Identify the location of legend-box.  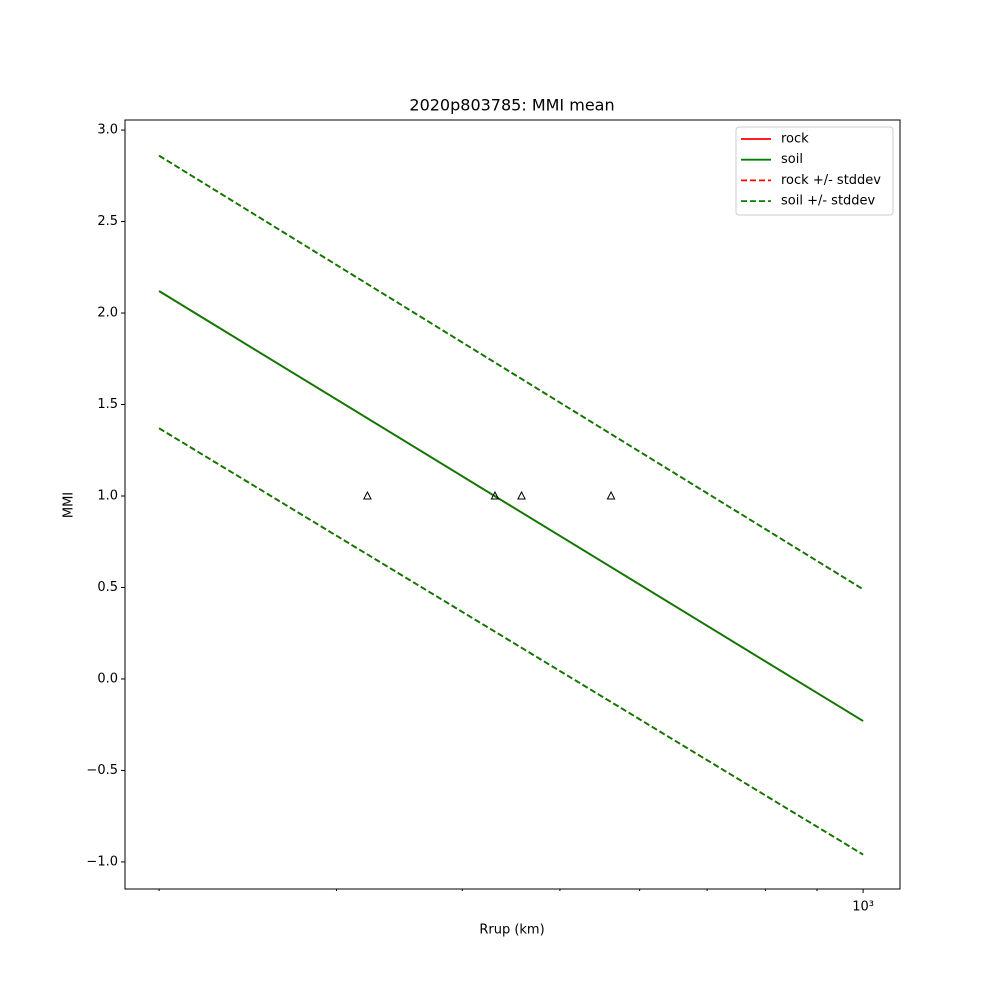
(814, 171).